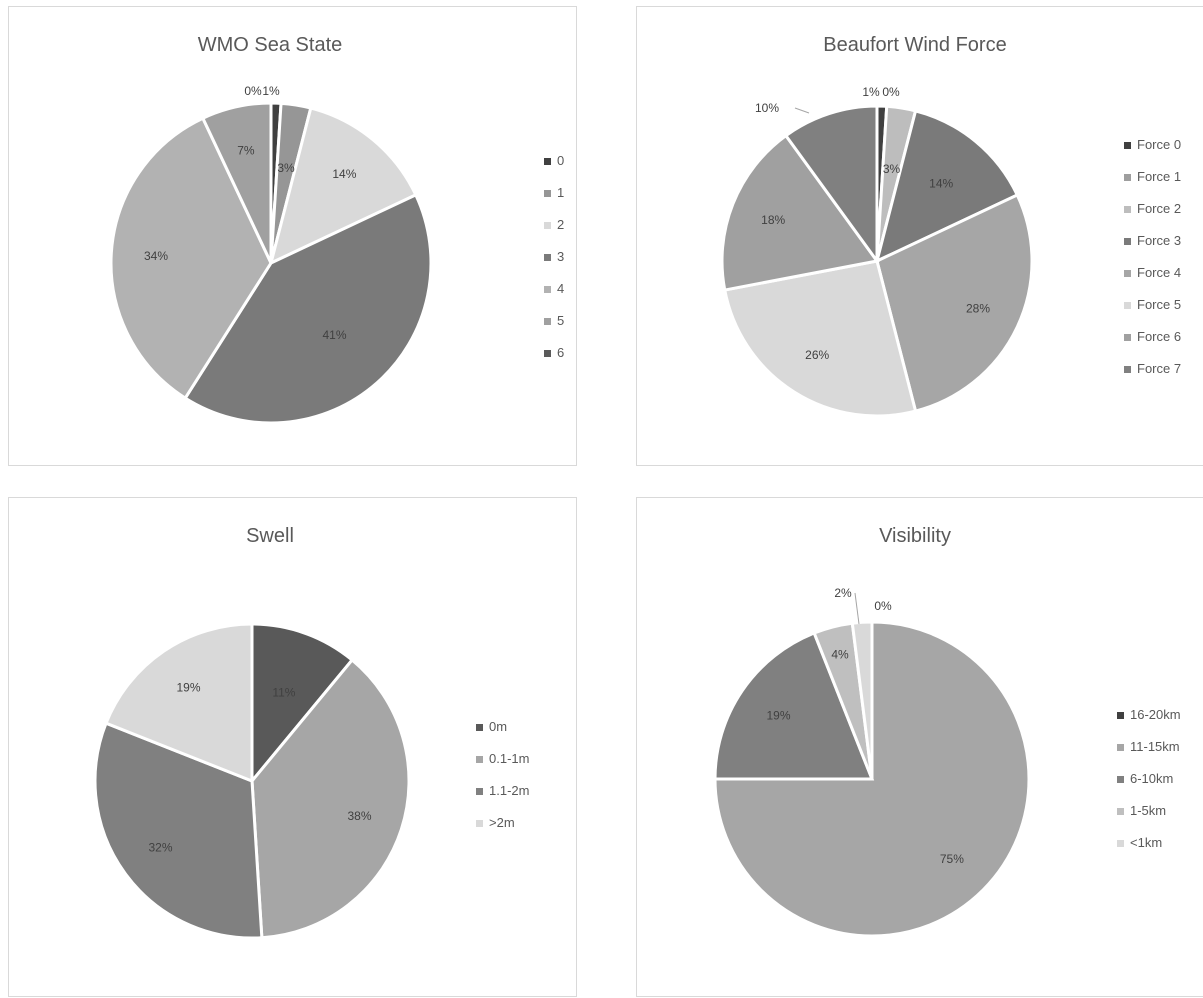 The height and width of the screenshot is (998, 1203). I want to click on data-label: 75%, so click(952, 859).